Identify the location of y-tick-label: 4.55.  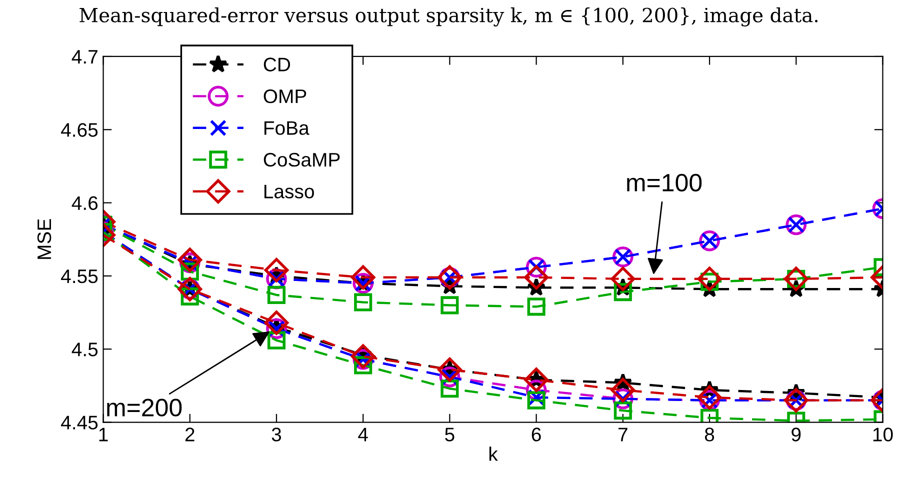
(79, 277).